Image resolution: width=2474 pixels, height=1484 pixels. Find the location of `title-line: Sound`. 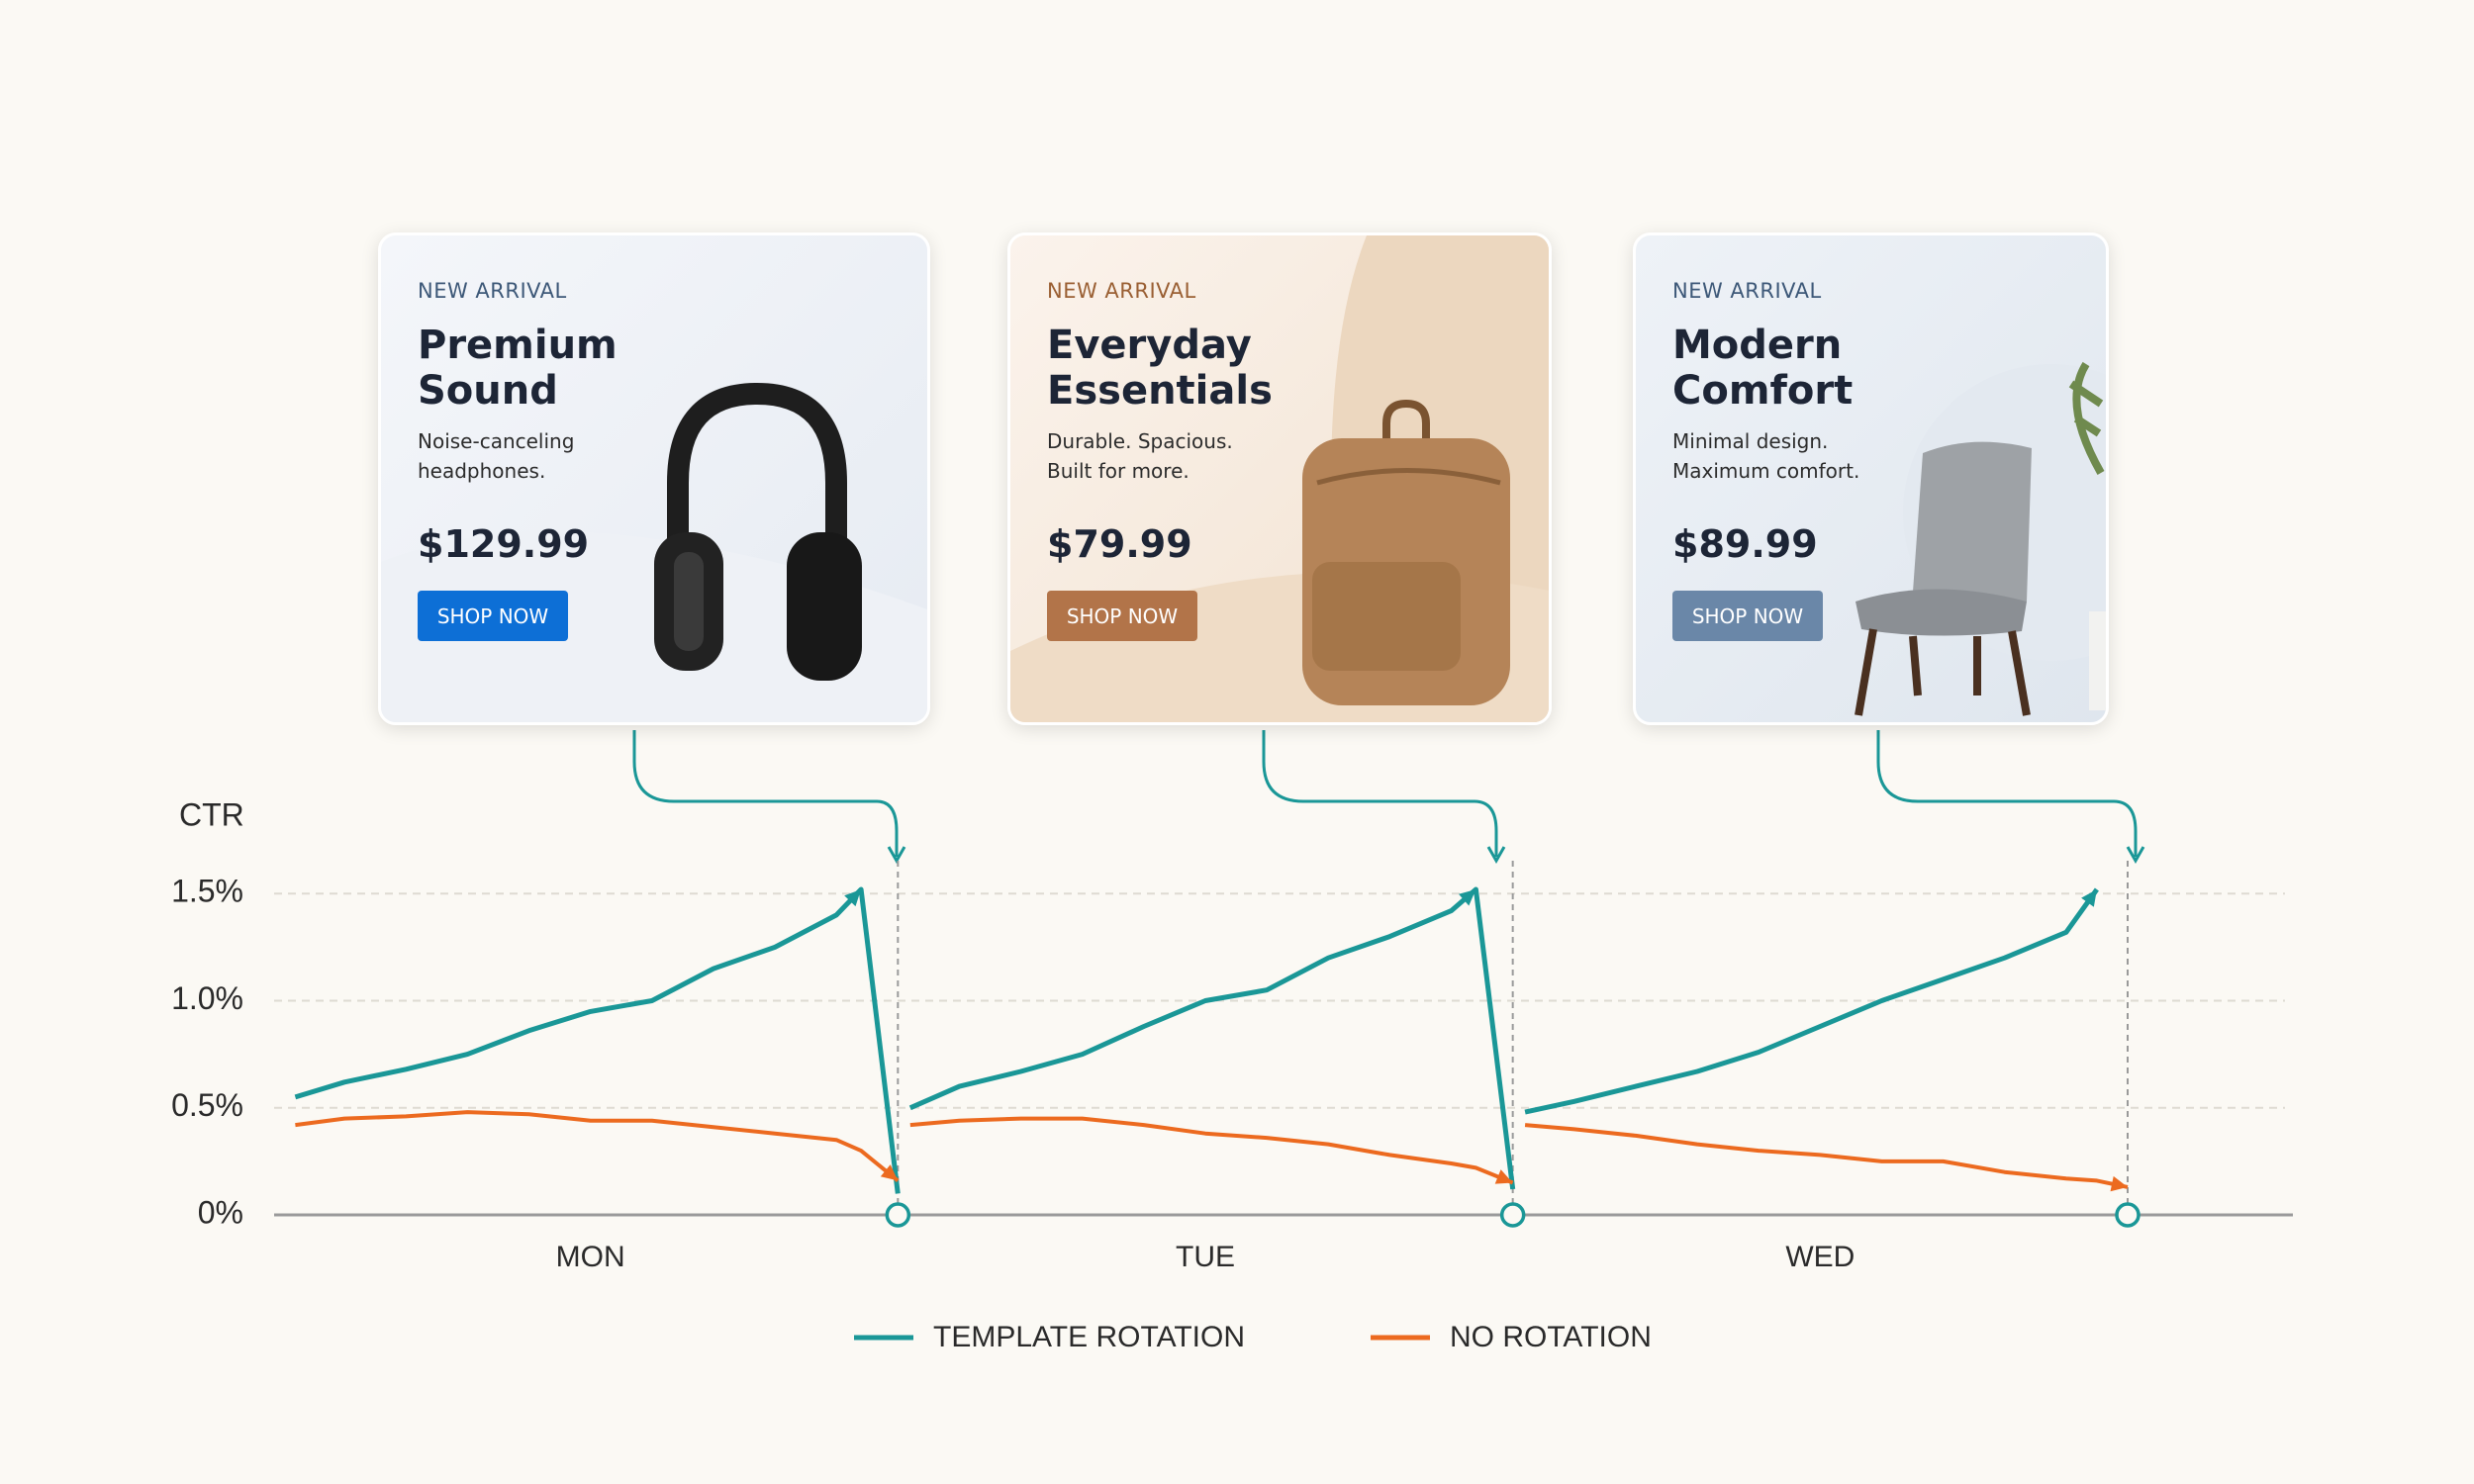

title-line: Sound is located at coordinates (488, 391).